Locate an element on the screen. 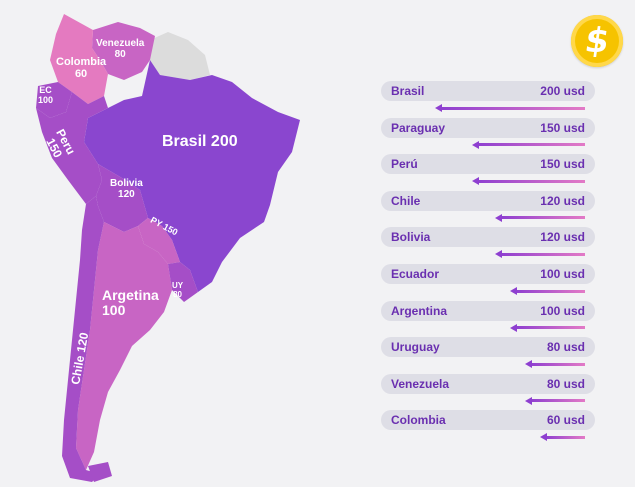  ranking-country: Perú is located at coordinates (404, 164).